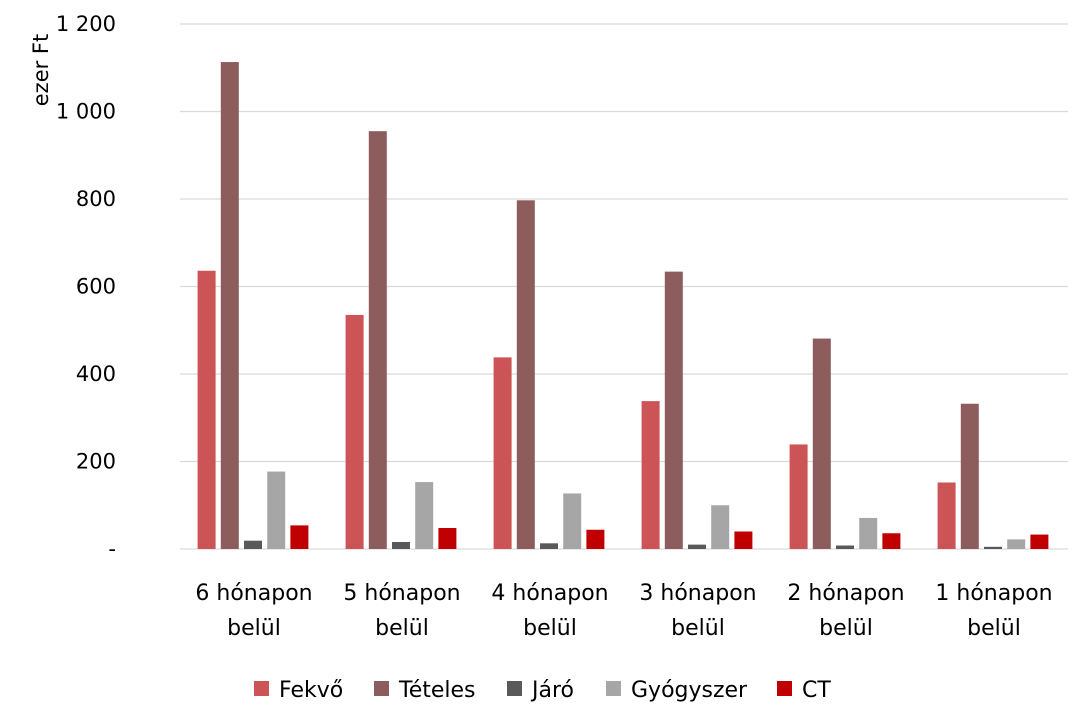  What do you see at coordinates (572, 521) in the screenshot?
I see `bar-gyógyszer-3` at bounding box center [572, 521].